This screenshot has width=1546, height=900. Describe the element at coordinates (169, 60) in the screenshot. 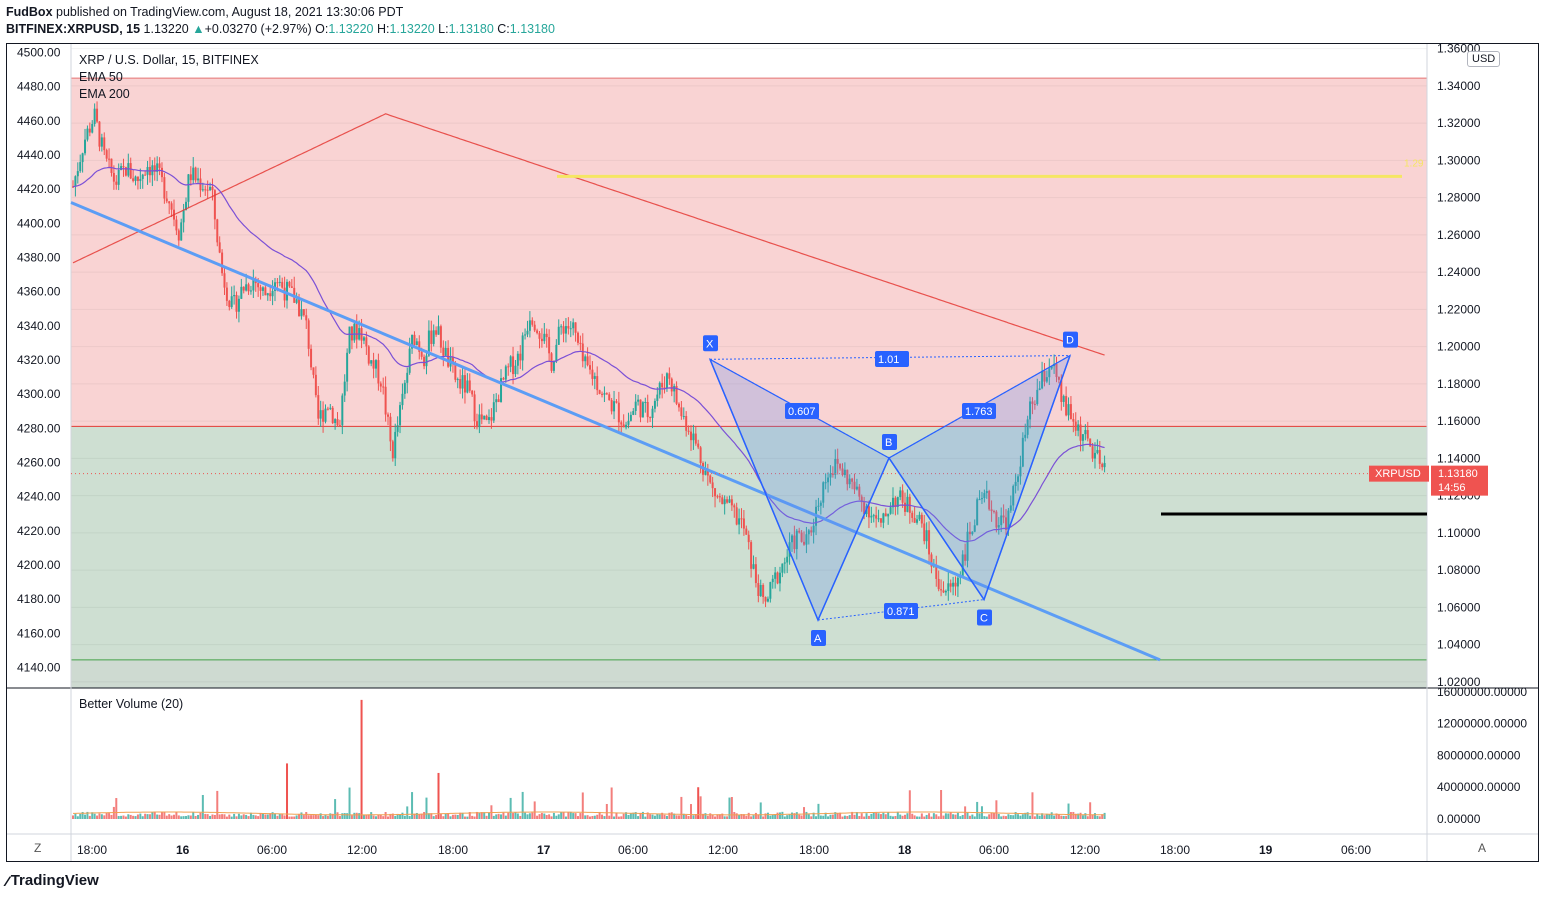

I see `main-legend-title: XRP / U.S. Dollar, 15, BITFINEX` at that location.